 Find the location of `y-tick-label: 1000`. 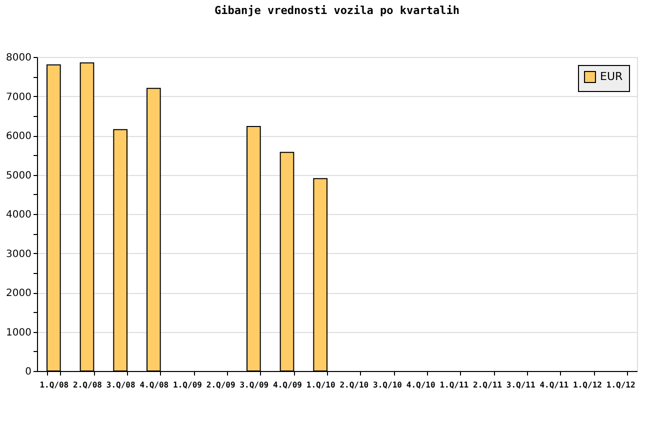

y-tick-label: 1000 is located at coordinates (19, 332).